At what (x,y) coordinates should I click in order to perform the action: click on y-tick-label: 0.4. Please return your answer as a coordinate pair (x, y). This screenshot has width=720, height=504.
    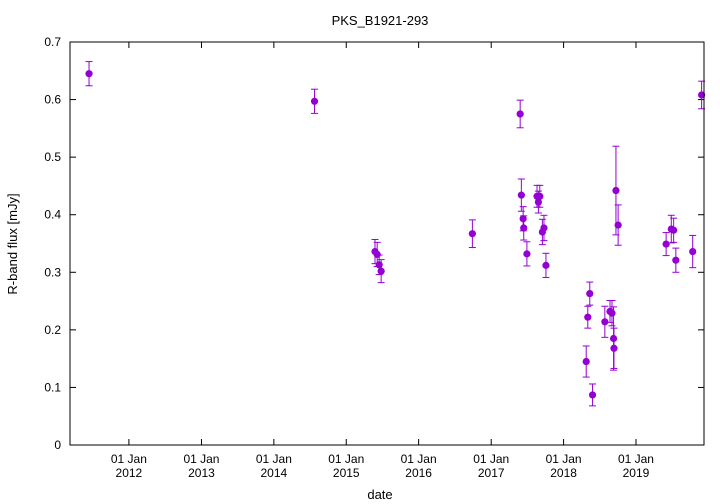
    Looking at the image, I should click on (52, 215).